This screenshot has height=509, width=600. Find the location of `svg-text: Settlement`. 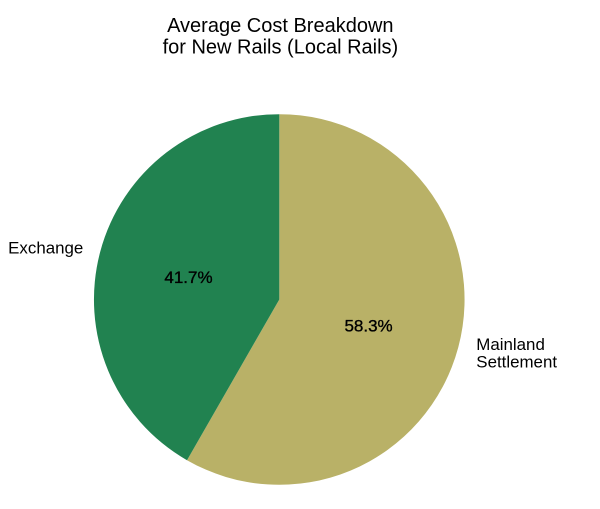

svg-text: Settlement is located at coordinates (516, 362).